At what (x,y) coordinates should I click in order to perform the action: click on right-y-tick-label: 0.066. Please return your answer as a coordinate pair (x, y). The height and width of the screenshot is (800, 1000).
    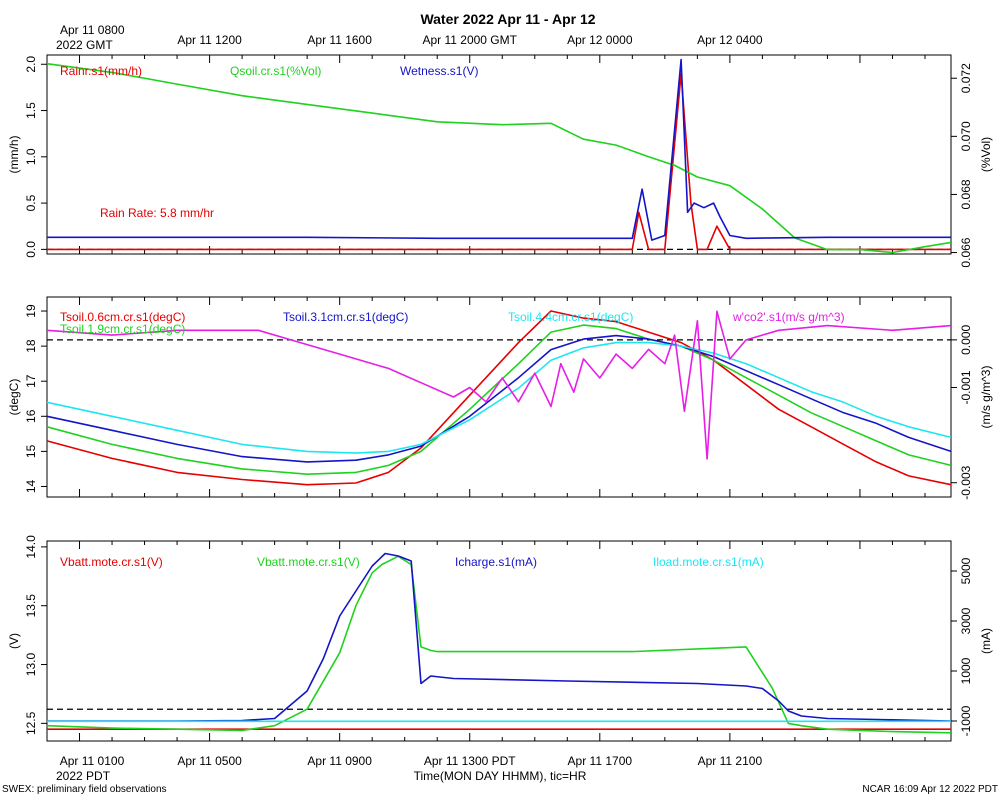
    Looking at the image, I should click on (966, 252).